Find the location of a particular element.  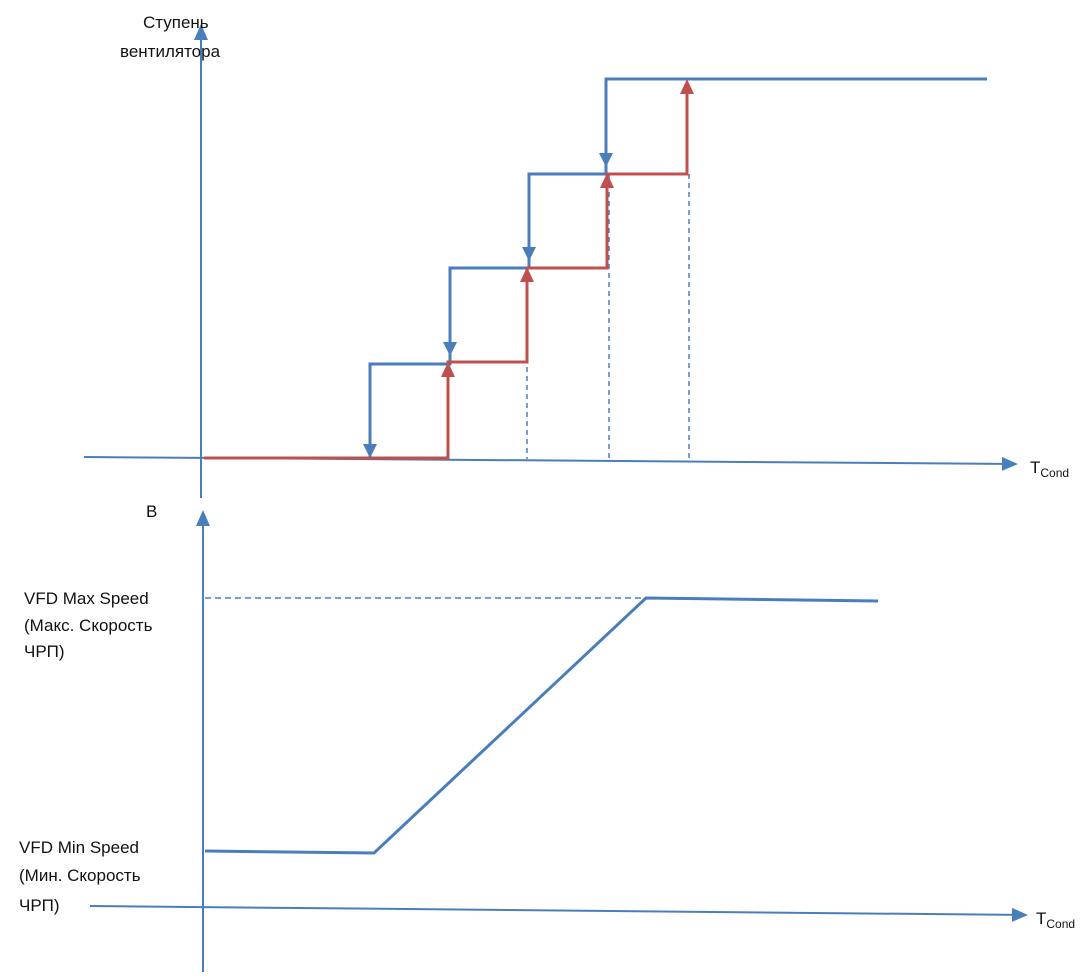

max-speed-label-line3: ЧРП) is located at coordinates (44, 651).